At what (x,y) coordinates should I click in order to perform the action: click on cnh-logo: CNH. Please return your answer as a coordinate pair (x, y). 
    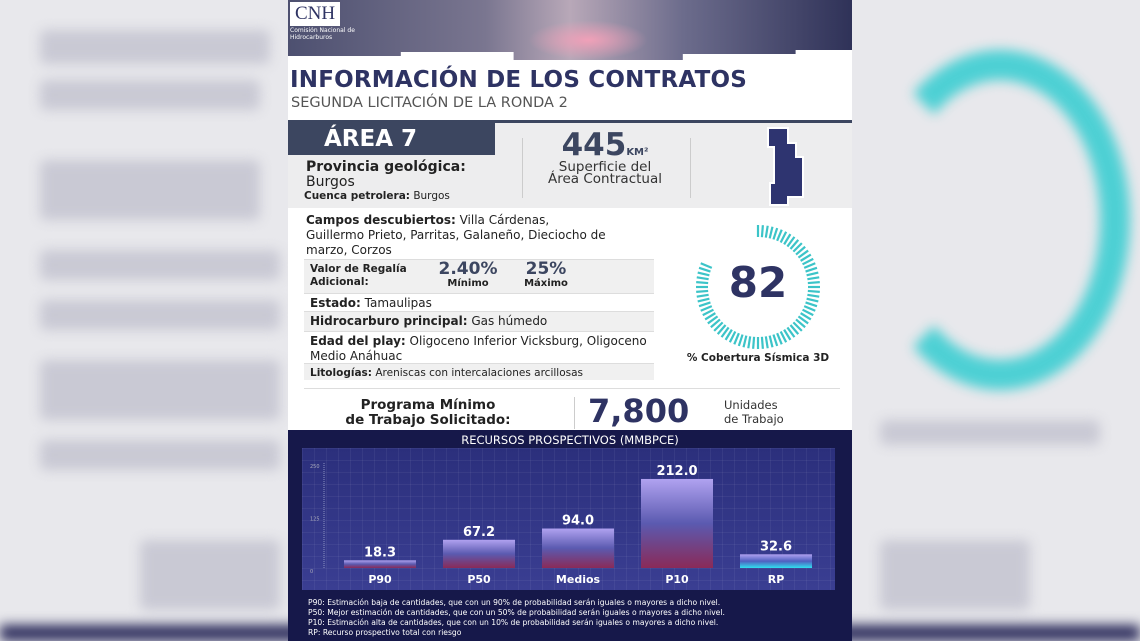
    Looking at the image, I should click on (315, 14).